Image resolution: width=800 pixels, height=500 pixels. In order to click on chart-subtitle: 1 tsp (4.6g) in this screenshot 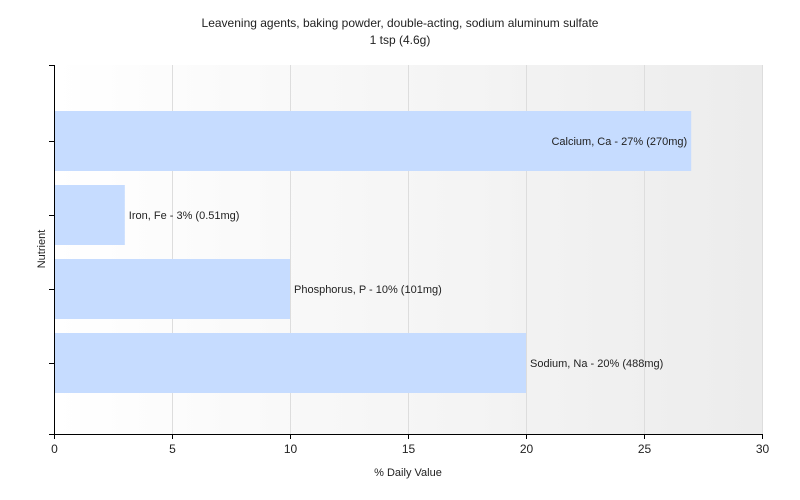, I will do `click(400, 40)`.